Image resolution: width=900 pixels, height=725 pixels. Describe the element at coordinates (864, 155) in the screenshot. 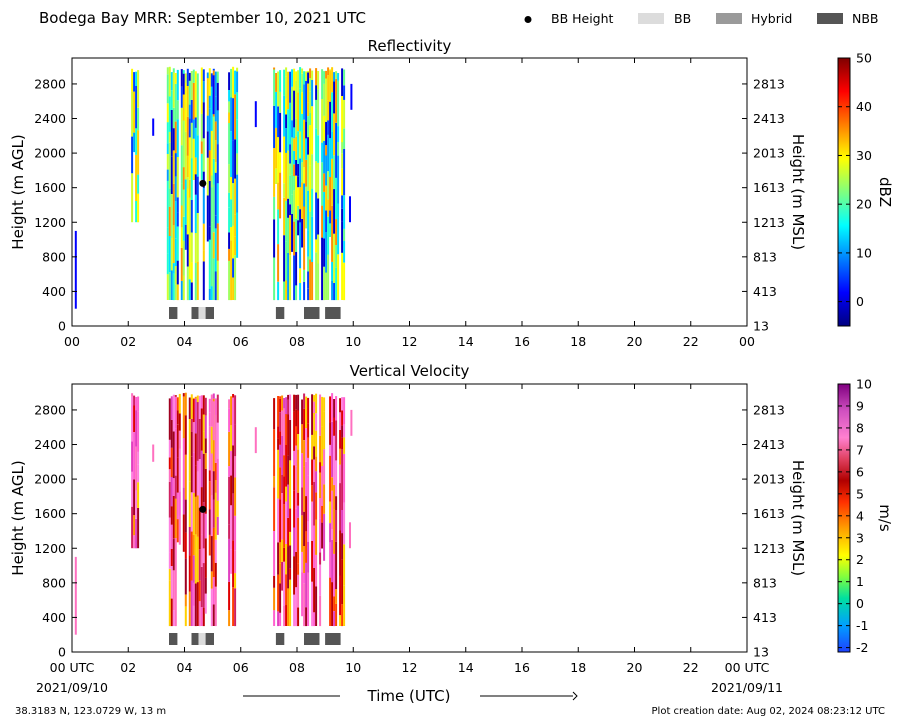

I see `colorbar-tick-label: 30` at that location.